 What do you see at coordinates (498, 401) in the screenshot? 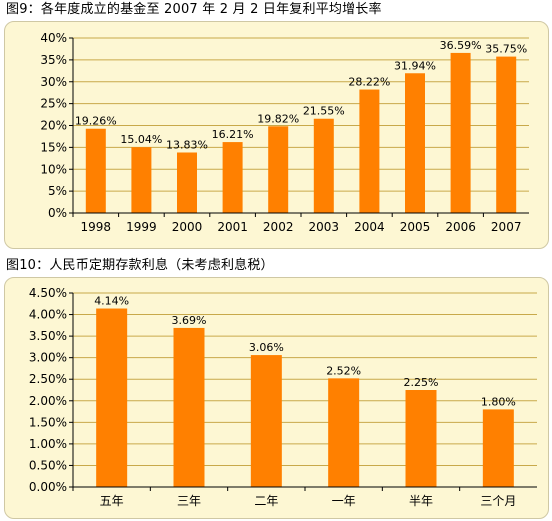
I see `data-label: 1.80%` at bounding box center [498, 401].